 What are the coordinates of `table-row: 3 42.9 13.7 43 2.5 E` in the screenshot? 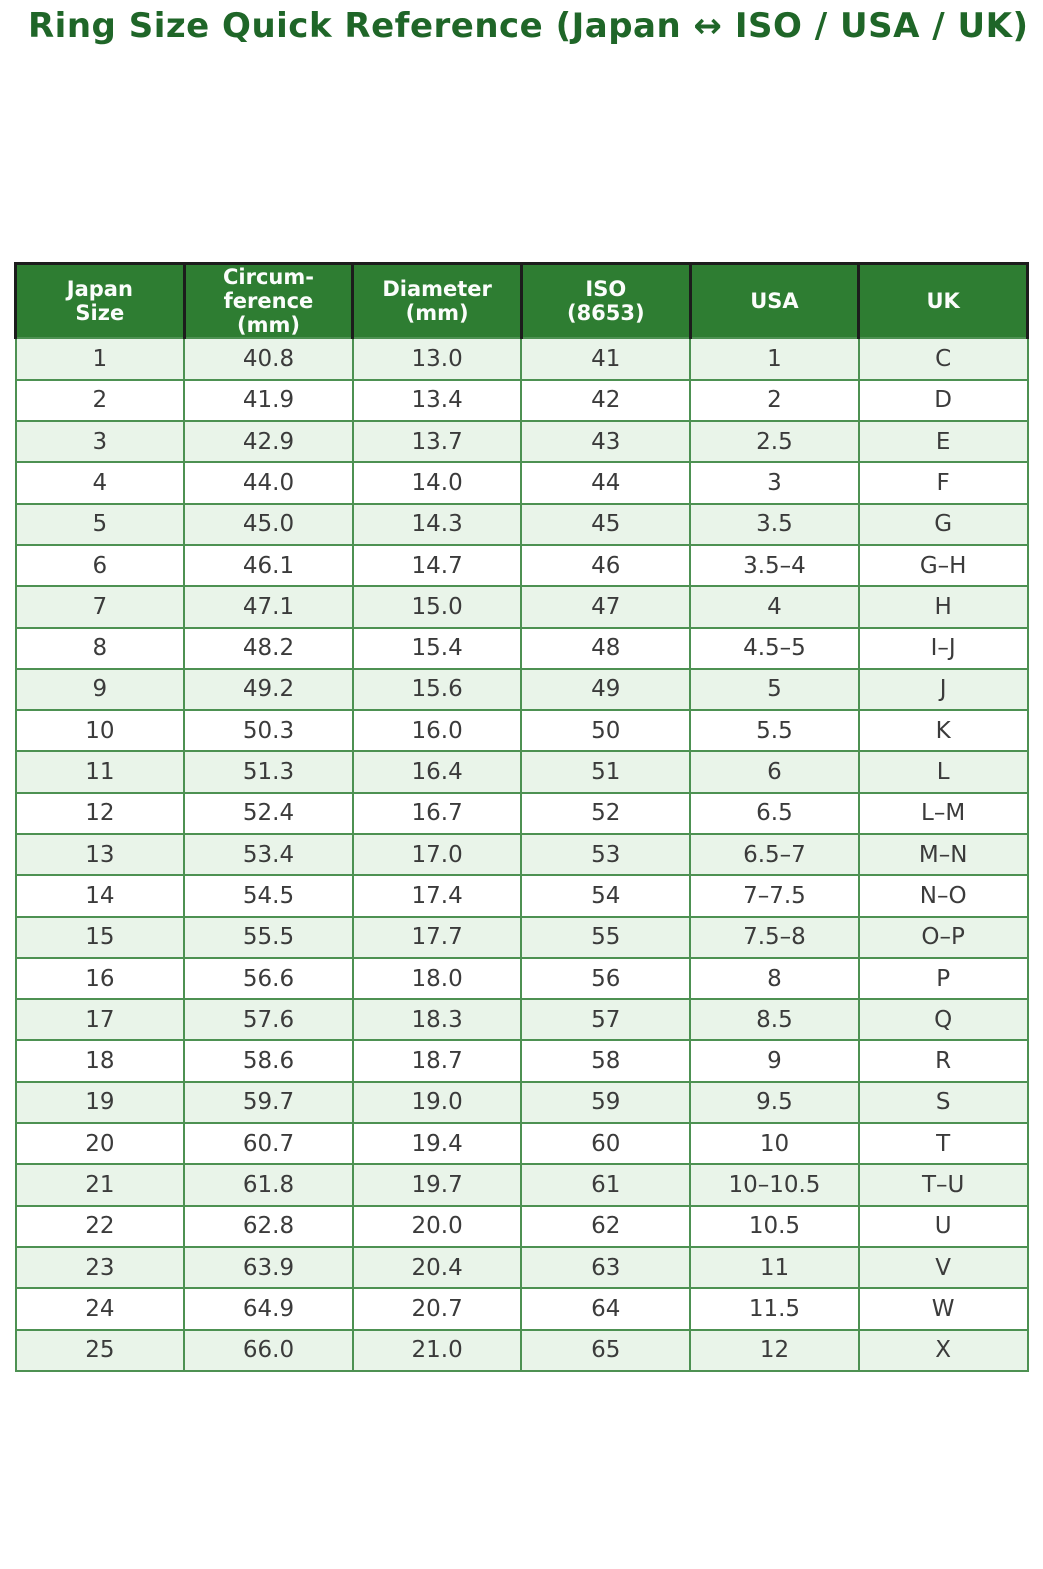 It's located at (521, 442).